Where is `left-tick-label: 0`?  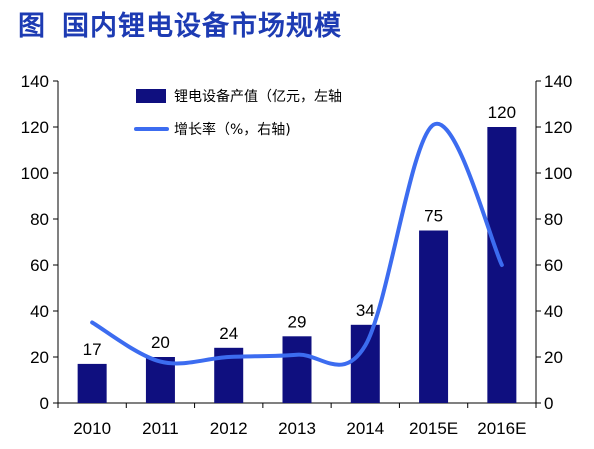 left-tick-label: 0 is located at coordinates (44, 403).